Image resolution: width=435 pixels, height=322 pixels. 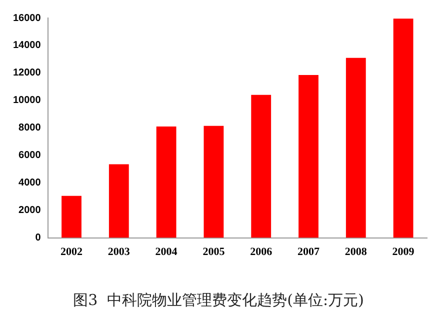 What do you see at coordinates (214, 252) in the screenshot?
I see `x-tick-label: 2005` at bounding box center [214, 252].